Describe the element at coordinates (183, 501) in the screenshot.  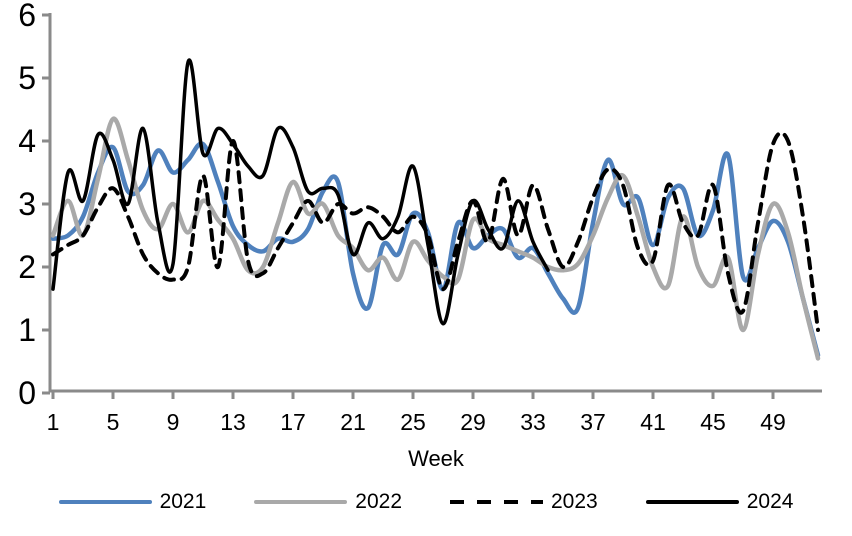
I see `legend-label-2021: 2021` at that location.